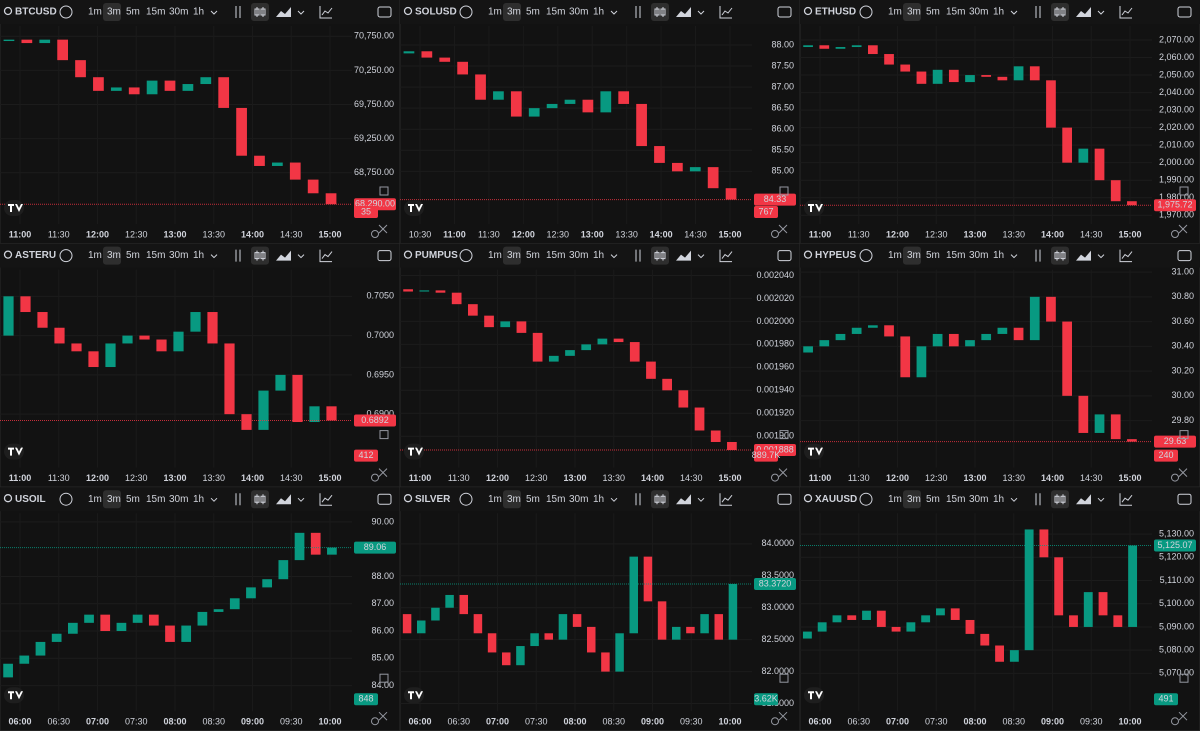 The width and height of the screenshot is (1200, 731). Describe the element at coordinates (436, 12) in the screenshot. I see `symbol: SOLUSD` at that location.